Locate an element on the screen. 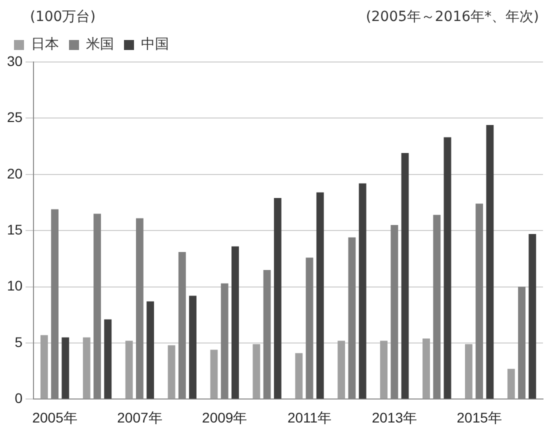 This screenshot has width=551, height=430. y-tick-label: 25 is located at coordinates (14, 117).